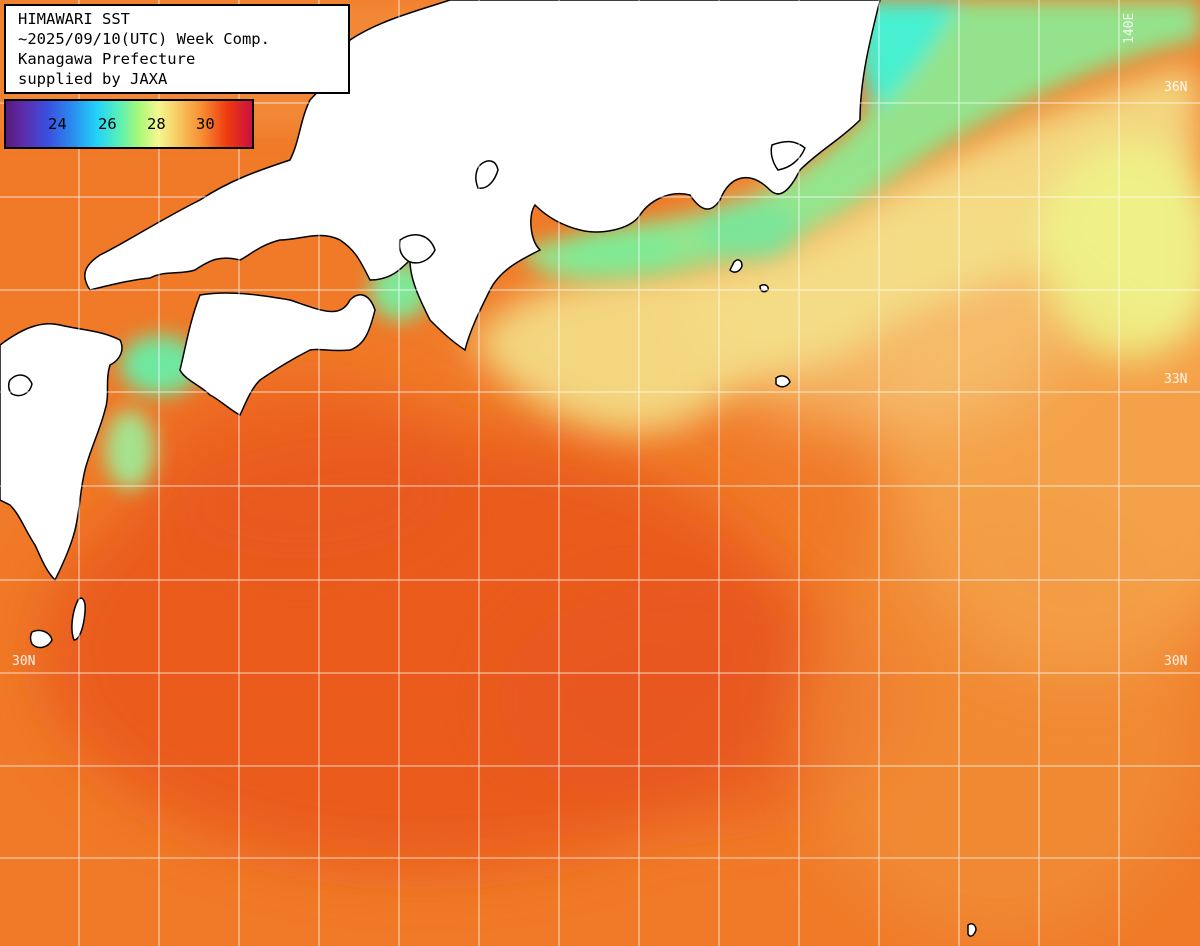  I want to click on colorbar-tick-28: 28, so click(156, 124).